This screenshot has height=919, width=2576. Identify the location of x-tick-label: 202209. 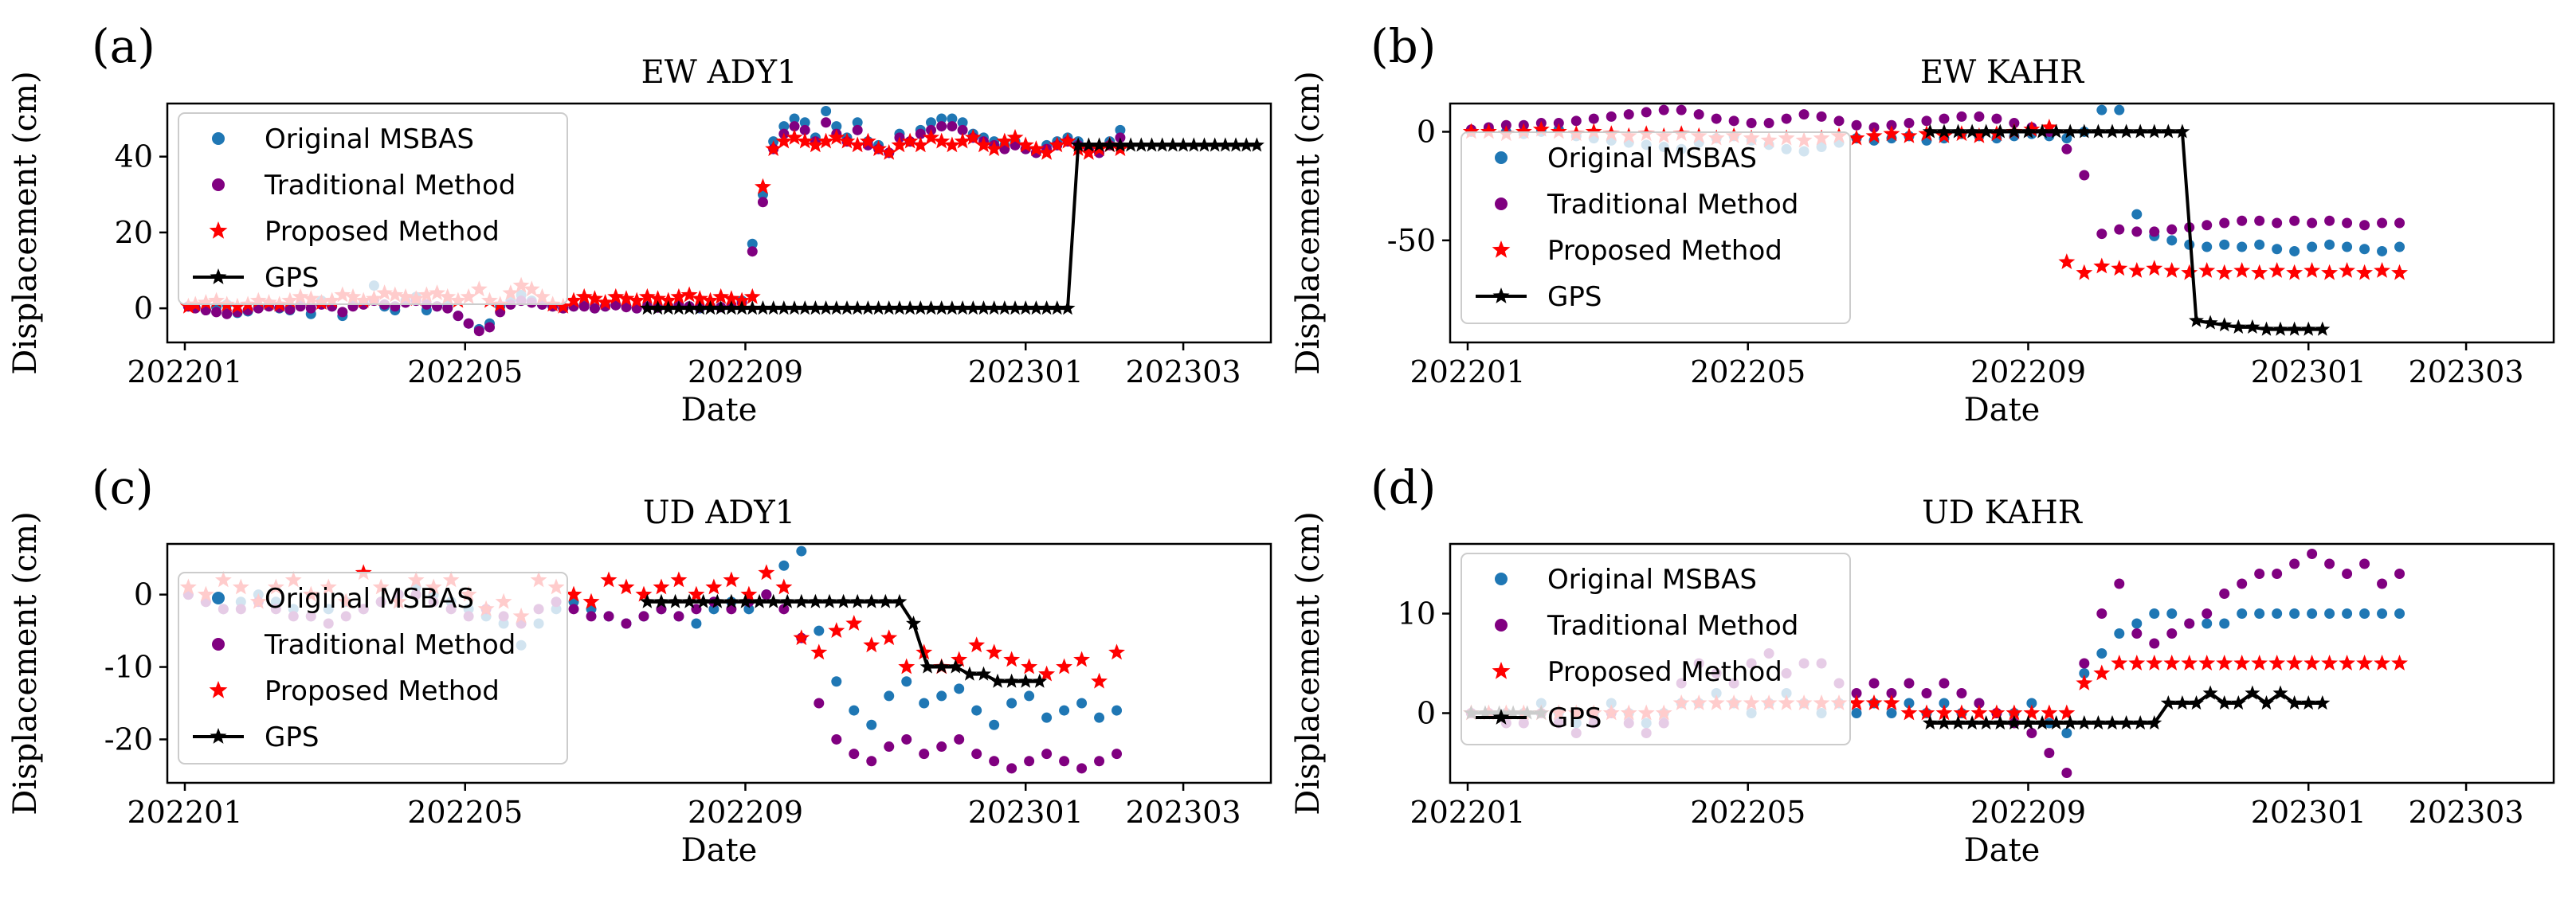
(745, 813).